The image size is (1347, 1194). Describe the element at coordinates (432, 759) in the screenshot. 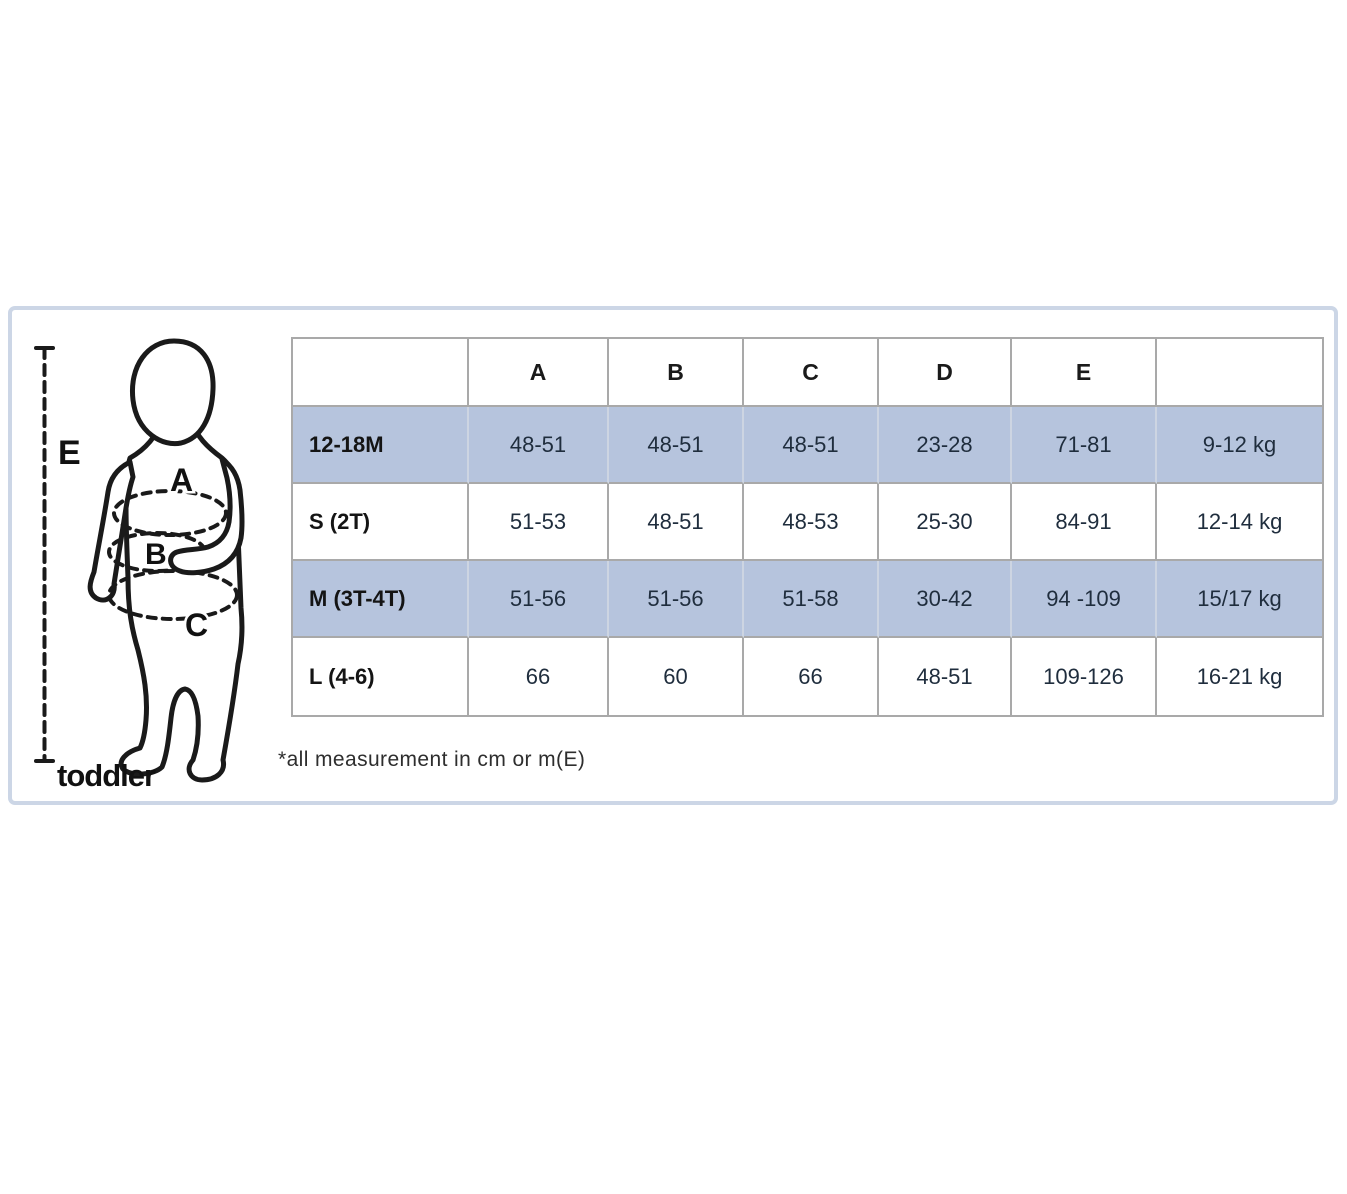

I see `footnote: *all measurement in cm or m(E)` at that location.